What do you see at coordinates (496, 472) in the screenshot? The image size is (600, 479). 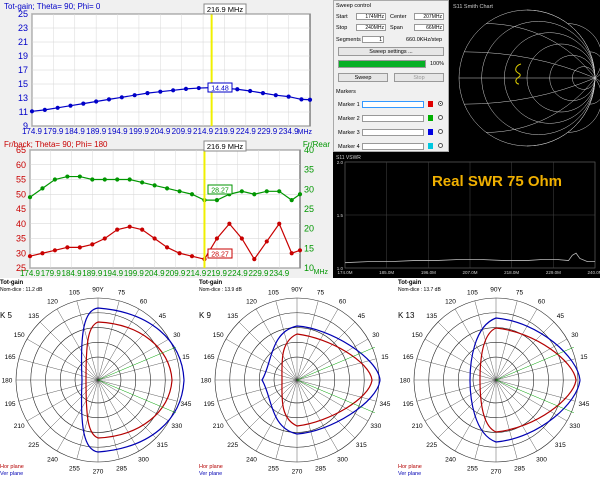 I see `polar-angle-label: 270` at bounding box center [496, 472].